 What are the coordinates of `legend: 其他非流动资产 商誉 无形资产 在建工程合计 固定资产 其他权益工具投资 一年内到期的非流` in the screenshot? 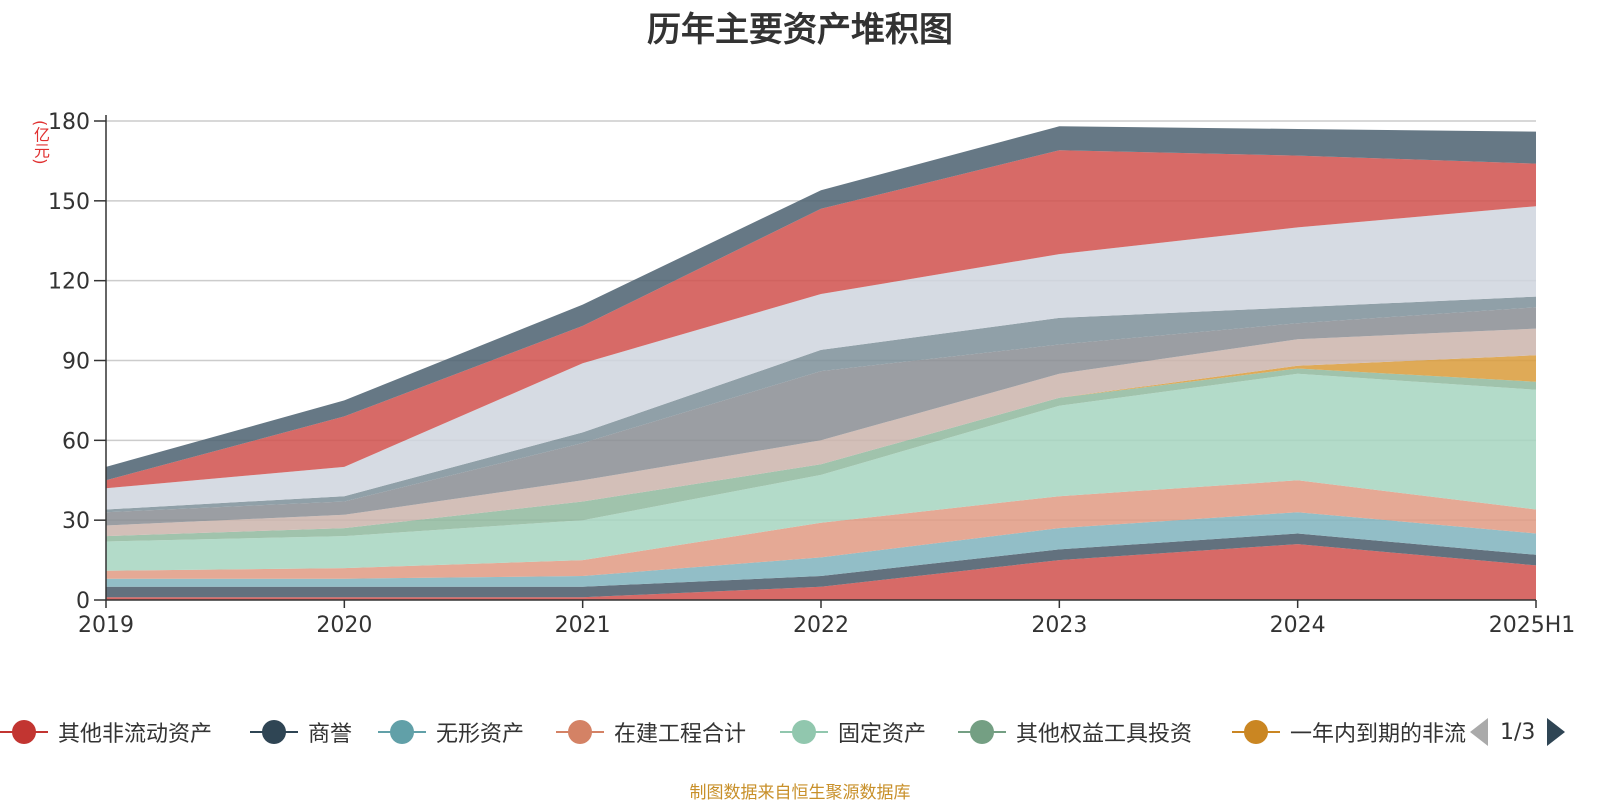 It's located at (800, 734).